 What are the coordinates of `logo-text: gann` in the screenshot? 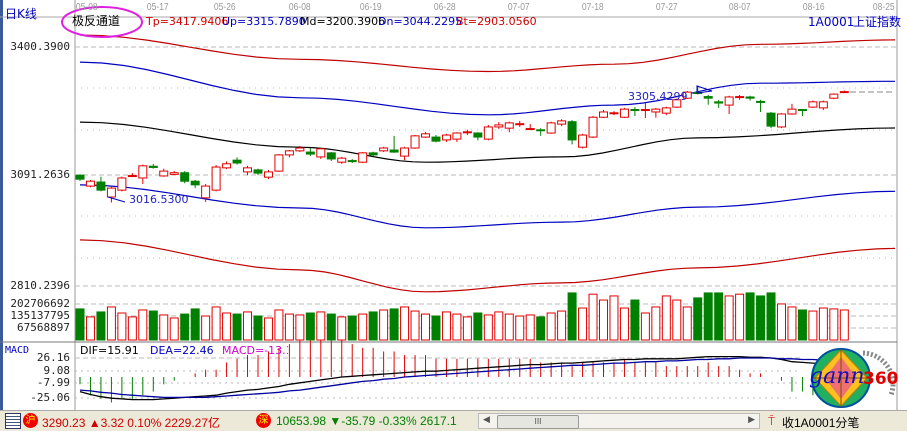 It's located at (837, 376).